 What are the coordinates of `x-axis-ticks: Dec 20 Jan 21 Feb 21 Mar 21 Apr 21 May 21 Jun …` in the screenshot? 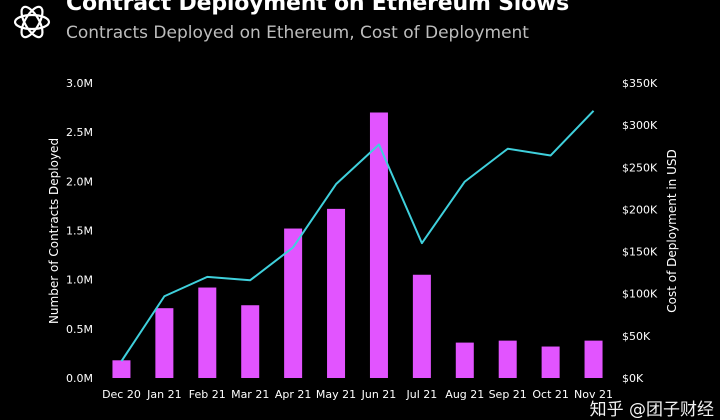 It's located at (357, 394).